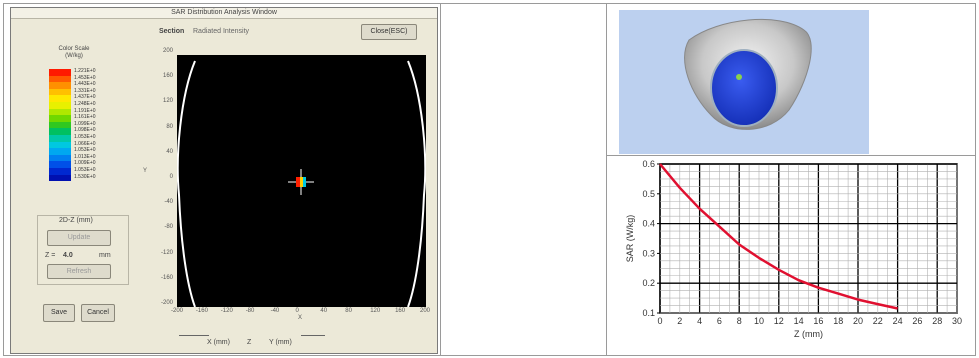 Image resolution: width=979 pixels, height=358 pixels. I want to click on x-tick-label: -80, so click(250, 311).